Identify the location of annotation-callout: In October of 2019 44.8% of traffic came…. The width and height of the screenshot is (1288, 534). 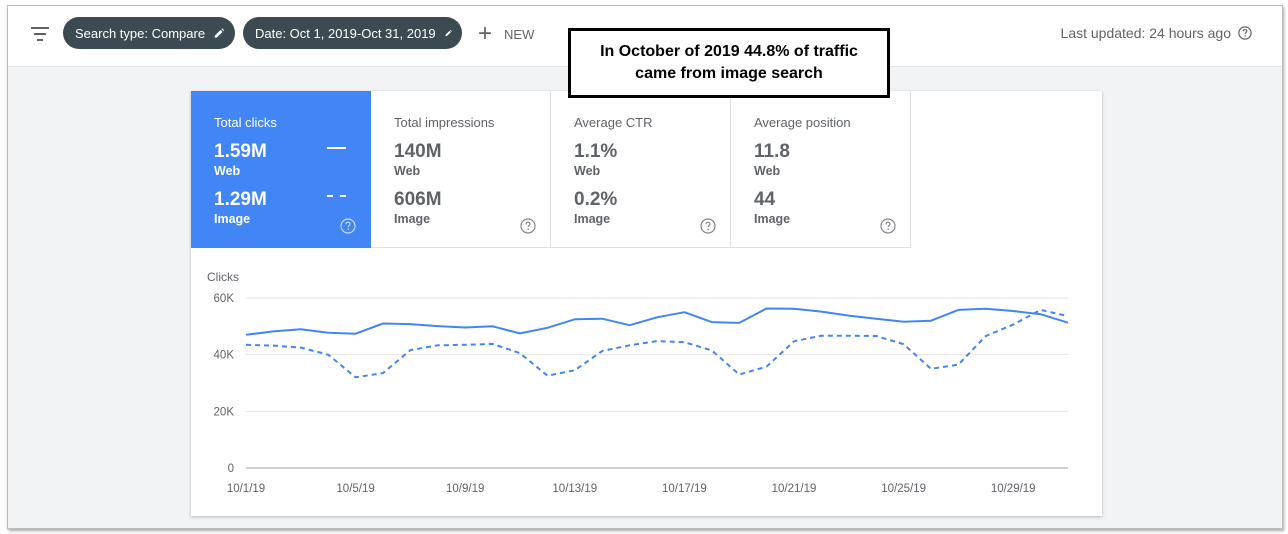
(729, 63).